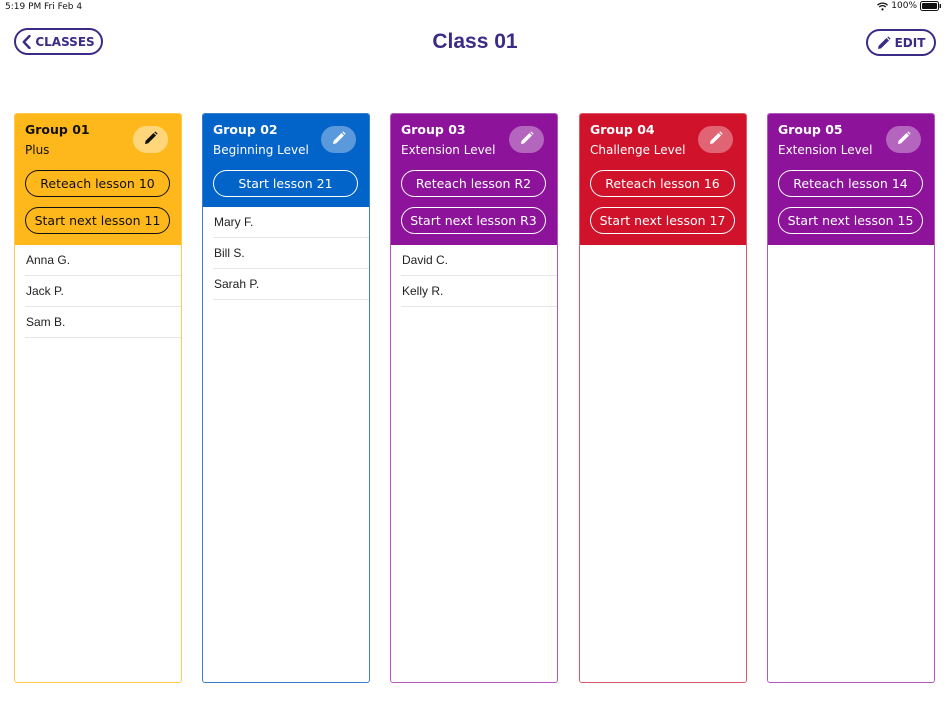 The height and width of the screenshot is (712, 950). I want to click on lesson-button-primary: Start lesson 21, so click(285, 183).